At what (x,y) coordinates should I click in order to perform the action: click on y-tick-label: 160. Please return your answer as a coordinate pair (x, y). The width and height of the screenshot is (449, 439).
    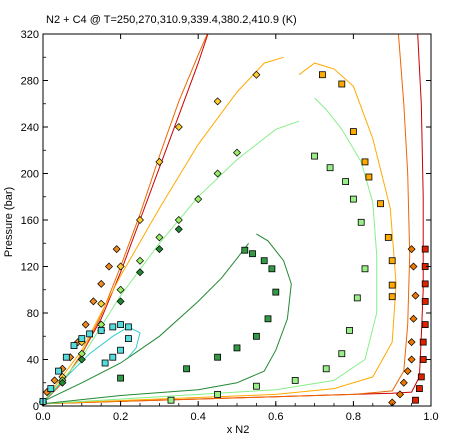
    Looking at the image, I should click on (30, 221).